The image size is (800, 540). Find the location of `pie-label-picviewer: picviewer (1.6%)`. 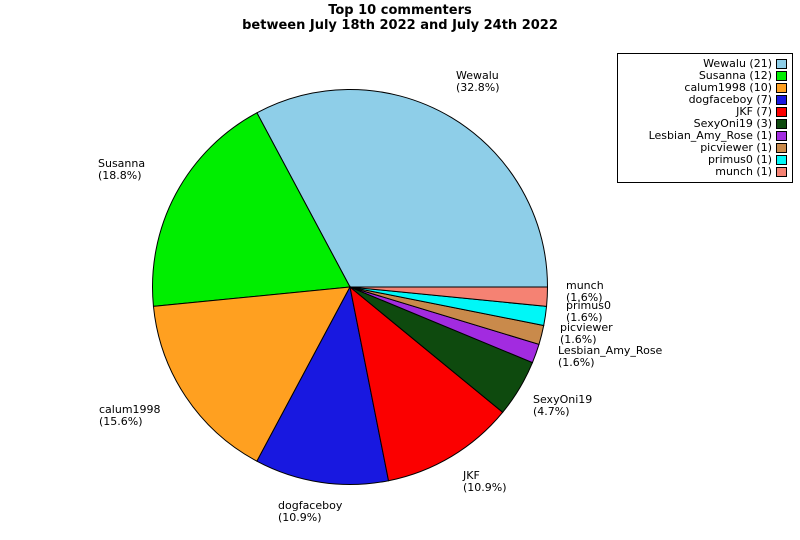

pie-label-picviewer: picviewer (1.6%) is located at coordinates (586, 333).